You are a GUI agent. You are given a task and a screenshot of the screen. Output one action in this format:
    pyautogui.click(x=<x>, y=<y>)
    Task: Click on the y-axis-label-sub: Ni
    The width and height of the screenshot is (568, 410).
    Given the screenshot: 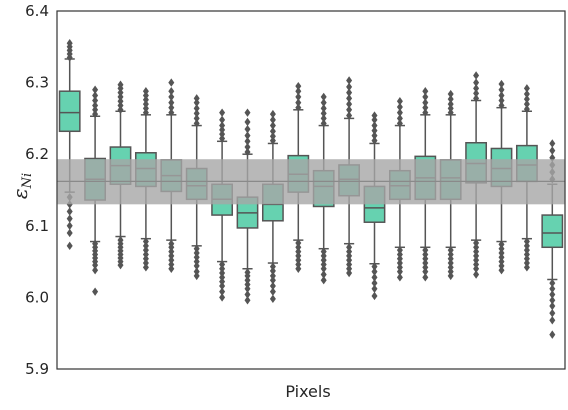 What is the action you would take?
    pyautogui.click(x=27, y=181)
    